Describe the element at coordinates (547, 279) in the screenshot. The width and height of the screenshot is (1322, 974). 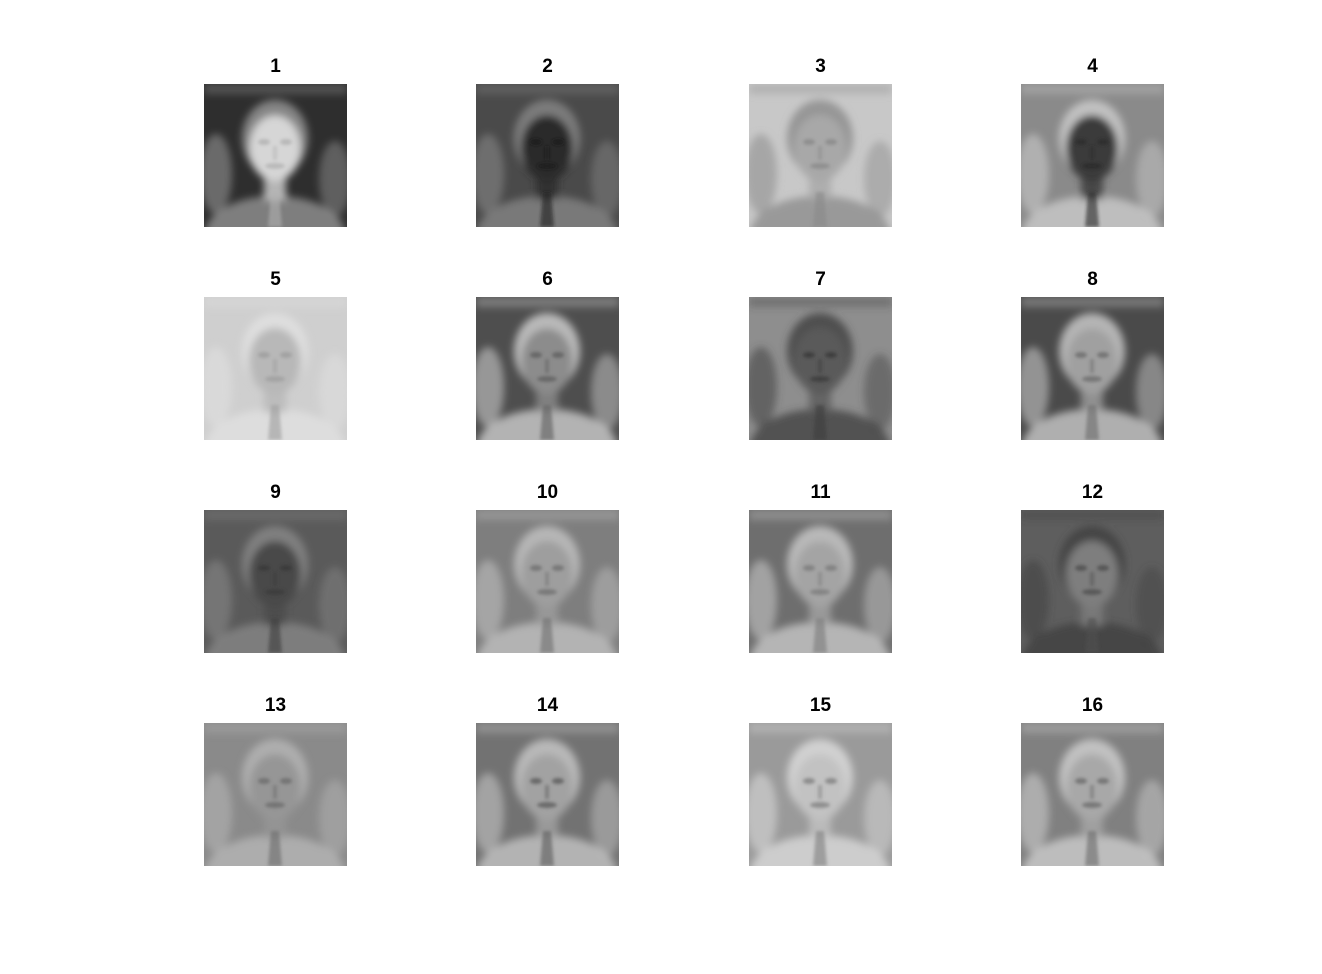
I see `panel-title: 6` at that location.